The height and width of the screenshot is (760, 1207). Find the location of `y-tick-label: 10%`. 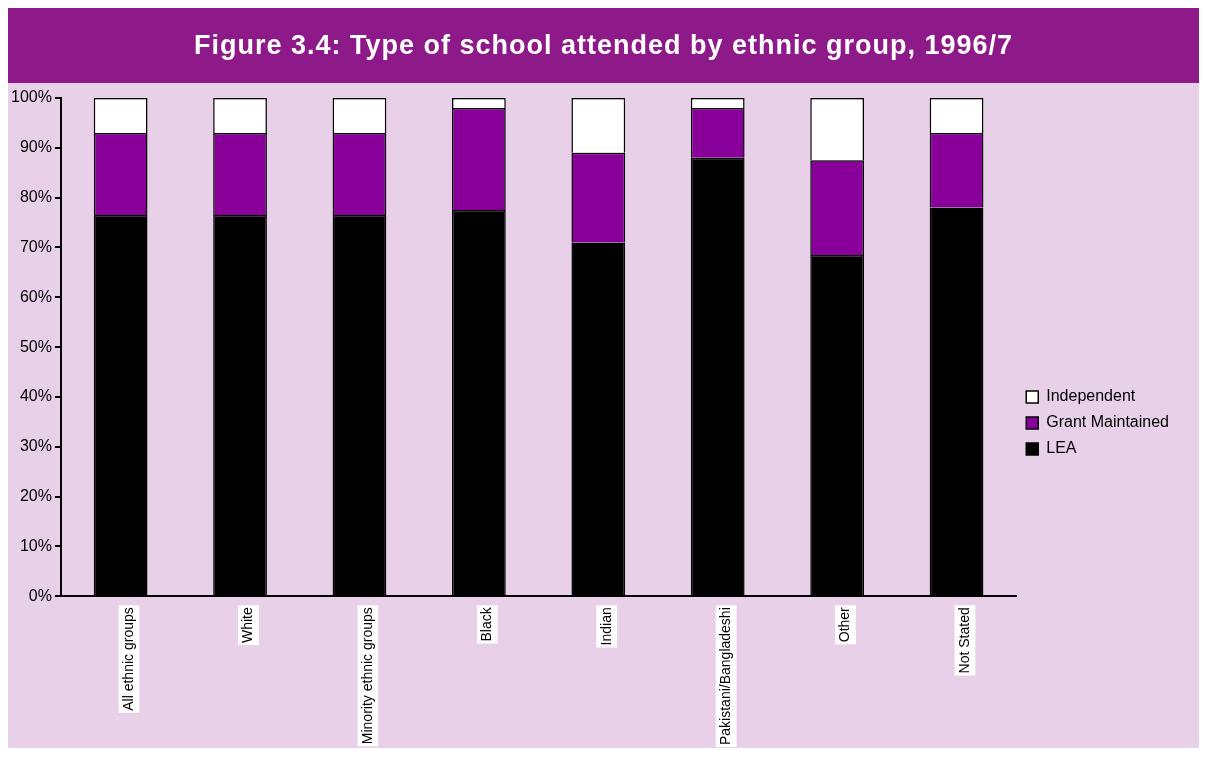

y-tick-label: 10% is located at coordinates (35, 545).